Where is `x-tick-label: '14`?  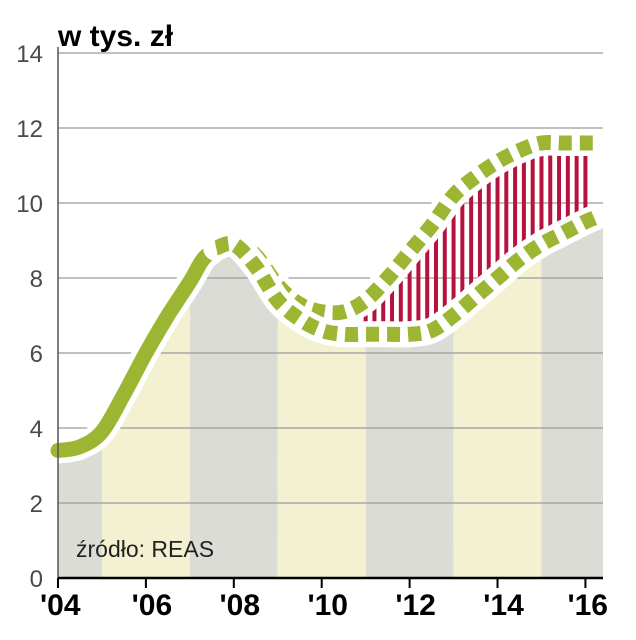 x-tick-label: '14 is located at coordinates (503, 605).